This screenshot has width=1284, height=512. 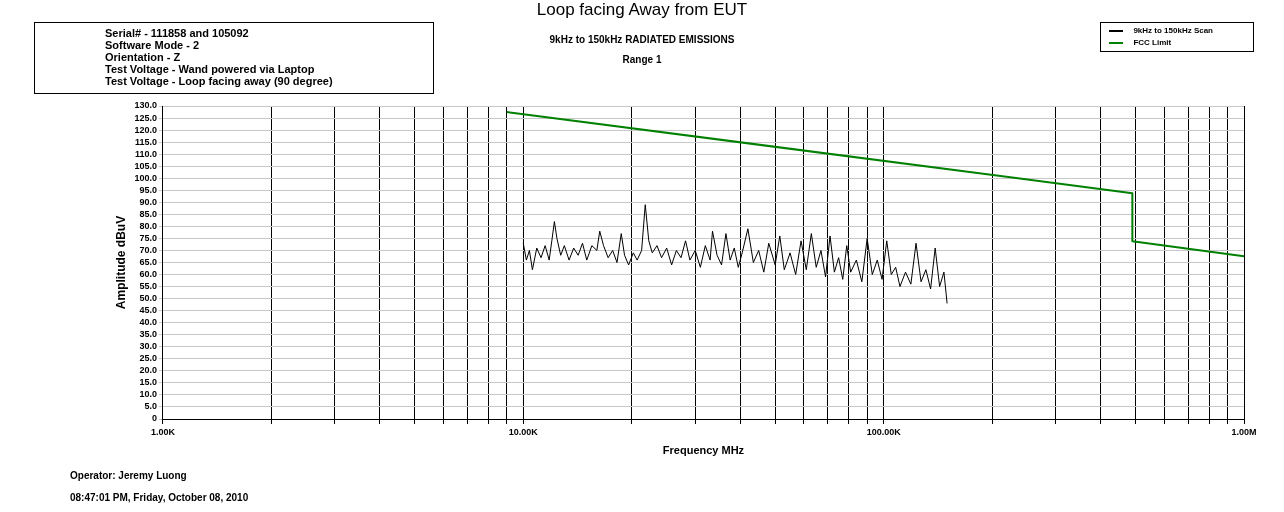 I want to click on y-tick-label: 95.0, so click(x=148, y=189).